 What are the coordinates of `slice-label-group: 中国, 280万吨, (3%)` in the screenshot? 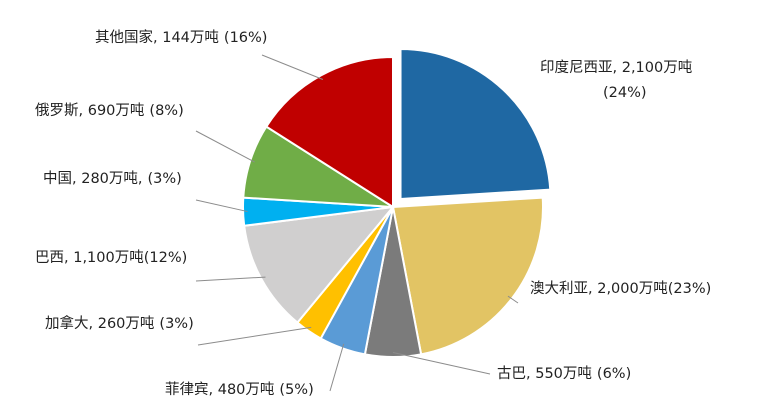 It's located at (112, 178).